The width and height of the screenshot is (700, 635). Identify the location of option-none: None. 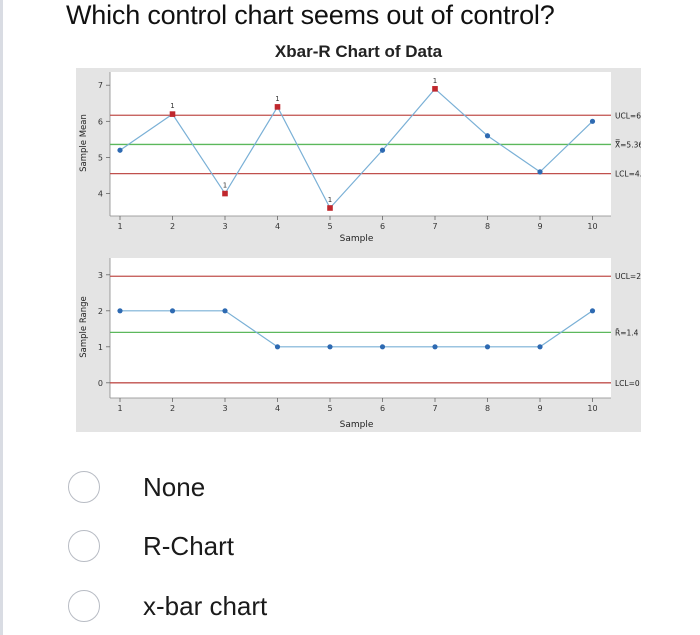
(318, 487).